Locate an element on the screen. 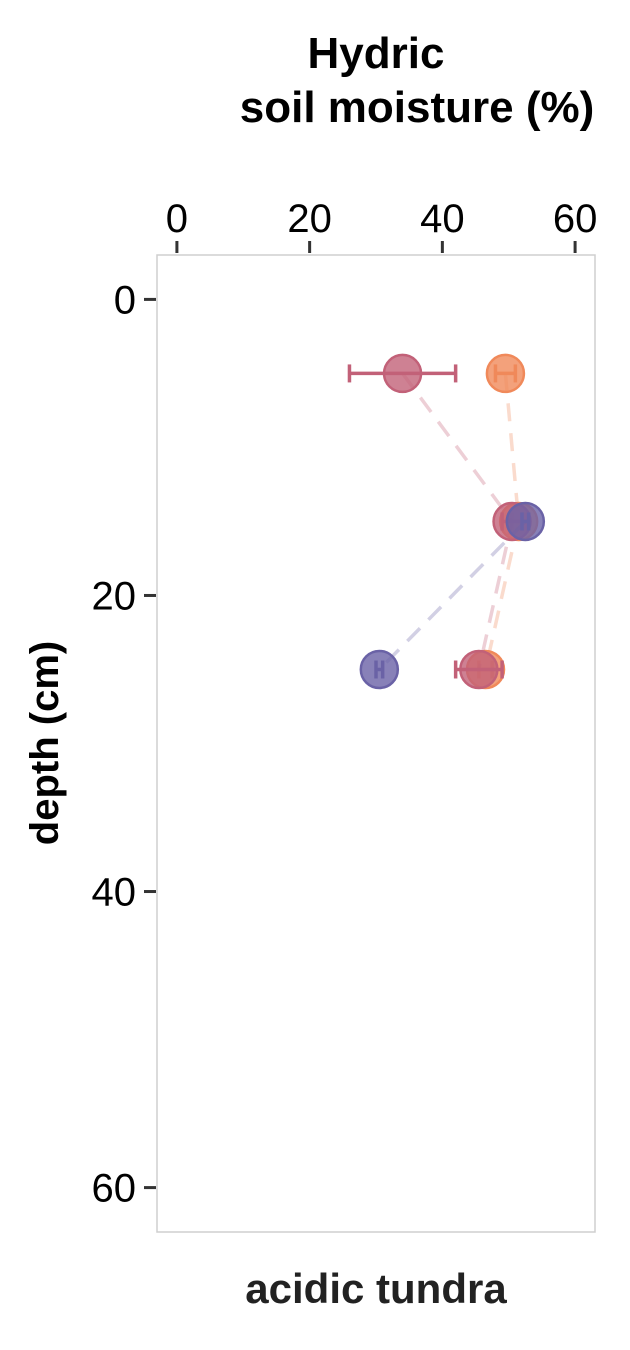 This screenshot has width=630, height=1350. y-tick-label: 0 is located at coordinates (125, 300).